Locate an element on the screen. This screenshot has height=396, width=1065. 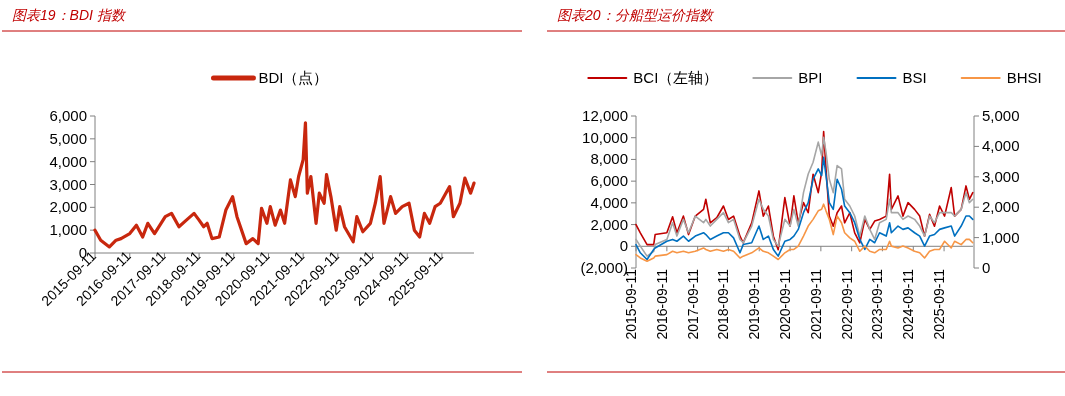
y2-tick-label: 1,000 is located at coordinates (1001, 237).